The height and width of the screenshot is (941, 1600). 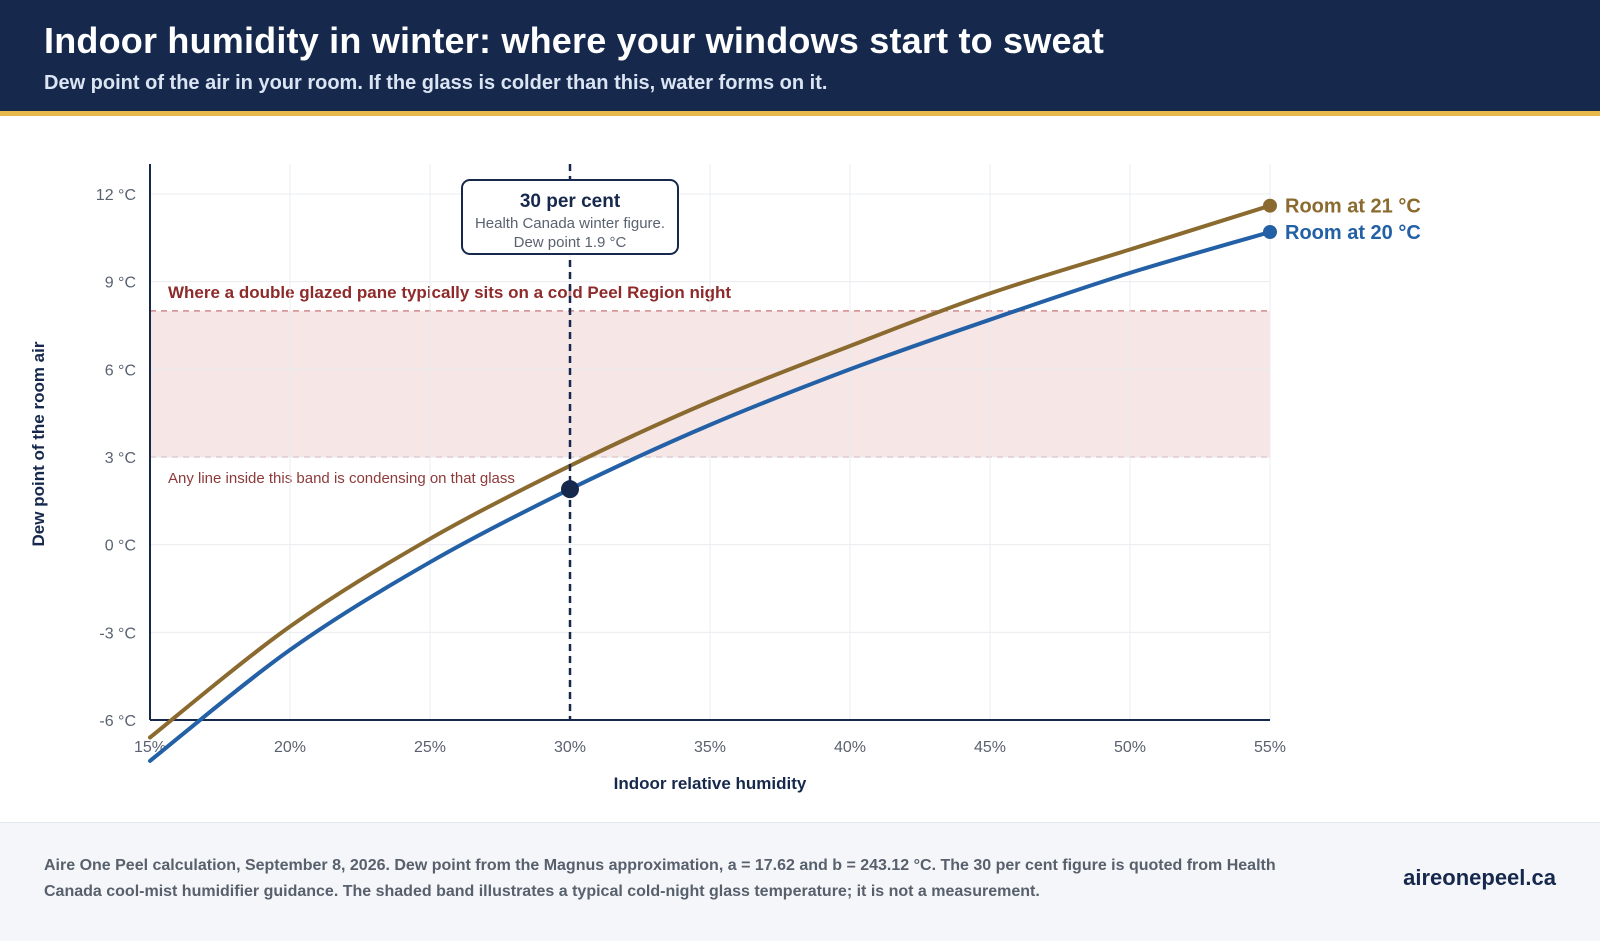 I want to click on marker-callout-box, so click(x=570, y=217).